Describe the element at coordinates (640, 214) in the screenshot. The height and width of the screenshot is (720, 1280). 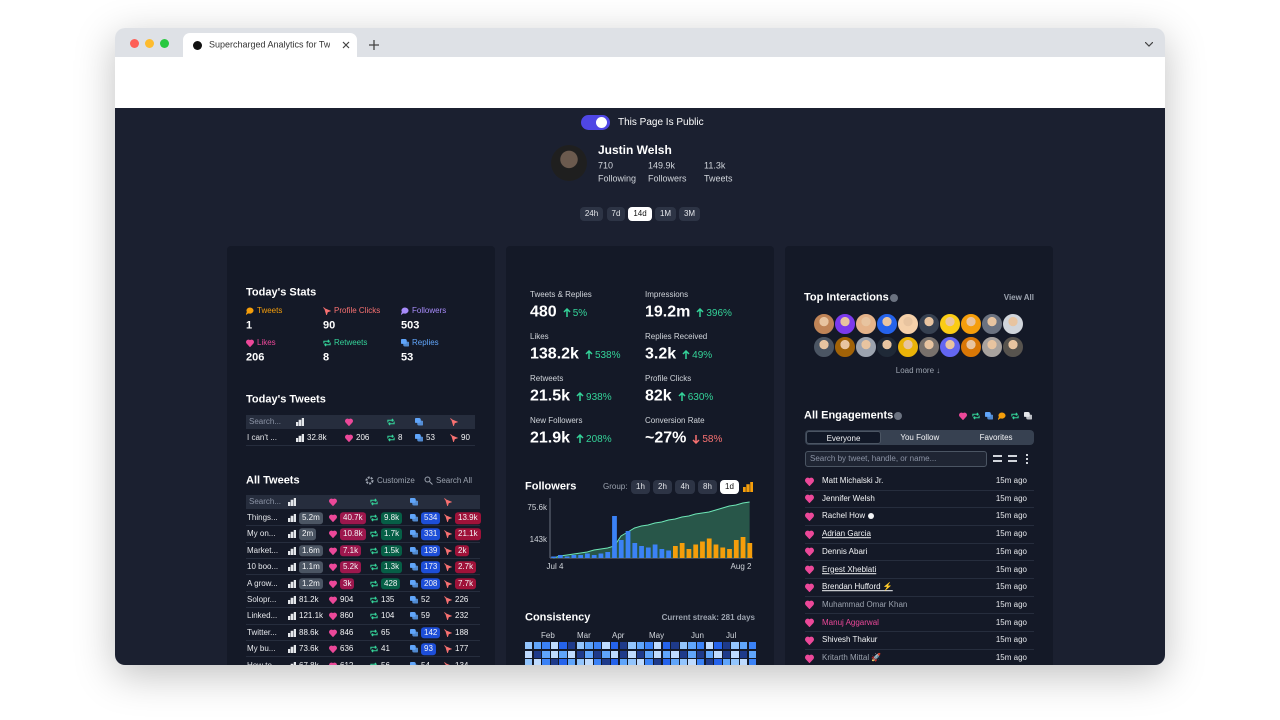
I see `range-button: 14d` at that location.